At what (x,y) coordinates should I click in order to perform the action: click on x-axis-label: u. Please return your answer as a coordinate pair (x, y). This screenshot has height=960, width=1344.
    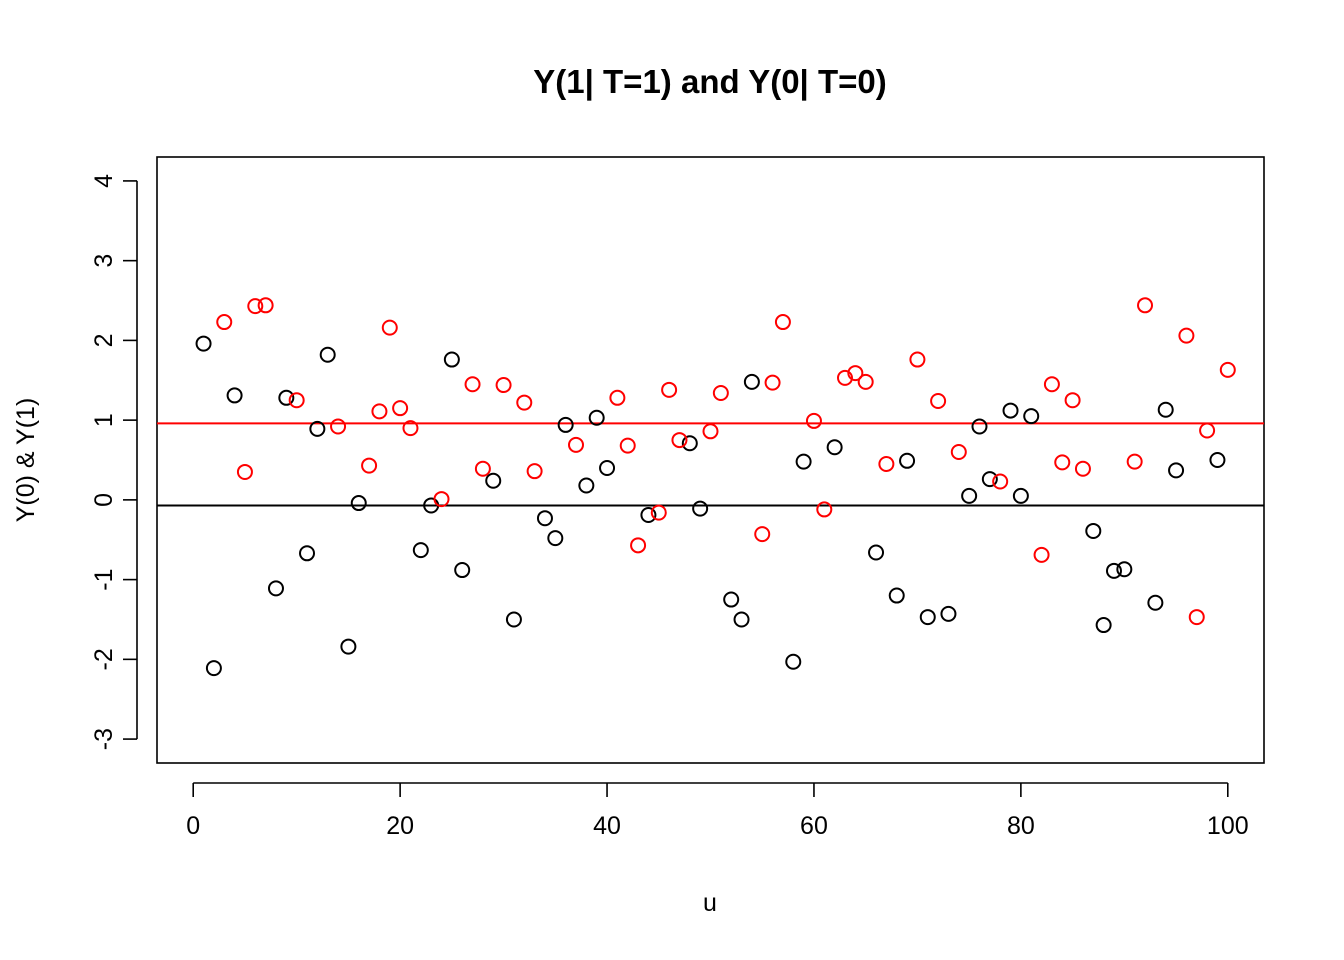
    Looking at the image, I should click on (710, 903).